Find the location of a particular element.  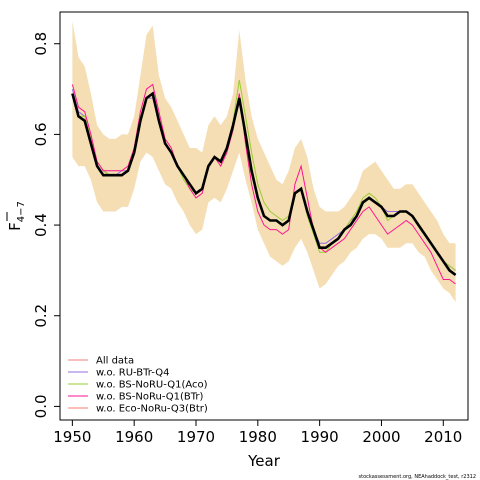

x-tick-label: 1990 is located at coordinates (320, 437).